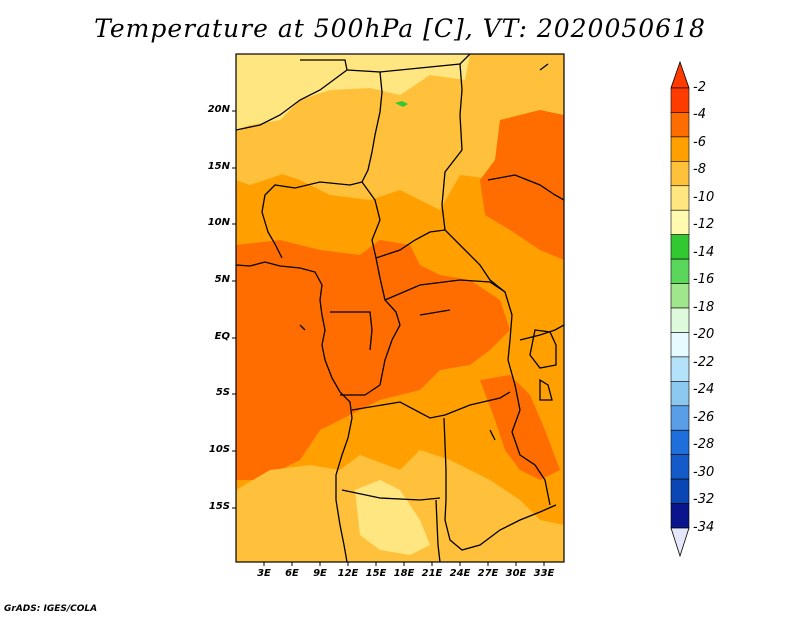 The width and height of the screenshot is (800, 618). I want to click on colorbar, so click(680, 309).